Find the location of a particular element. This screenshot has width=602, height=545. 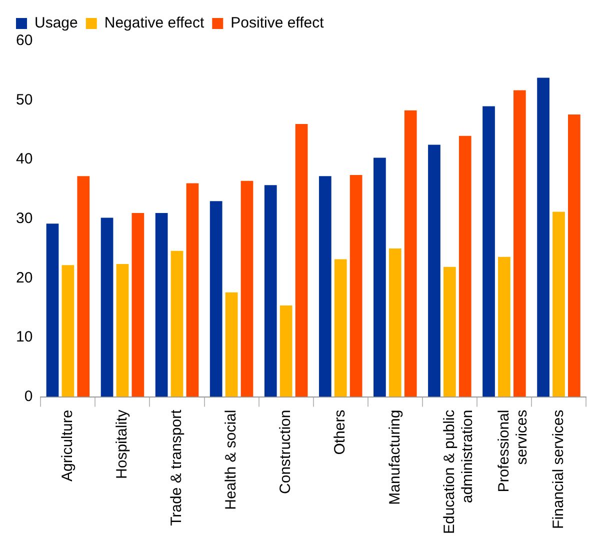

x-tick-label: Agriculture is located at coordinates (67, 446).